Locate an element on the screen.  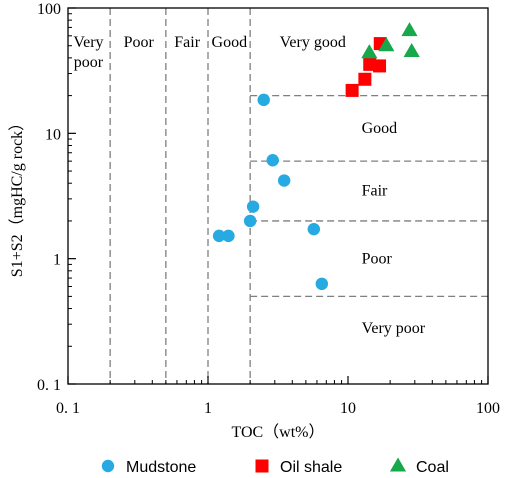
s-class-label-3: Very poor is located at coordinates (394, 328).